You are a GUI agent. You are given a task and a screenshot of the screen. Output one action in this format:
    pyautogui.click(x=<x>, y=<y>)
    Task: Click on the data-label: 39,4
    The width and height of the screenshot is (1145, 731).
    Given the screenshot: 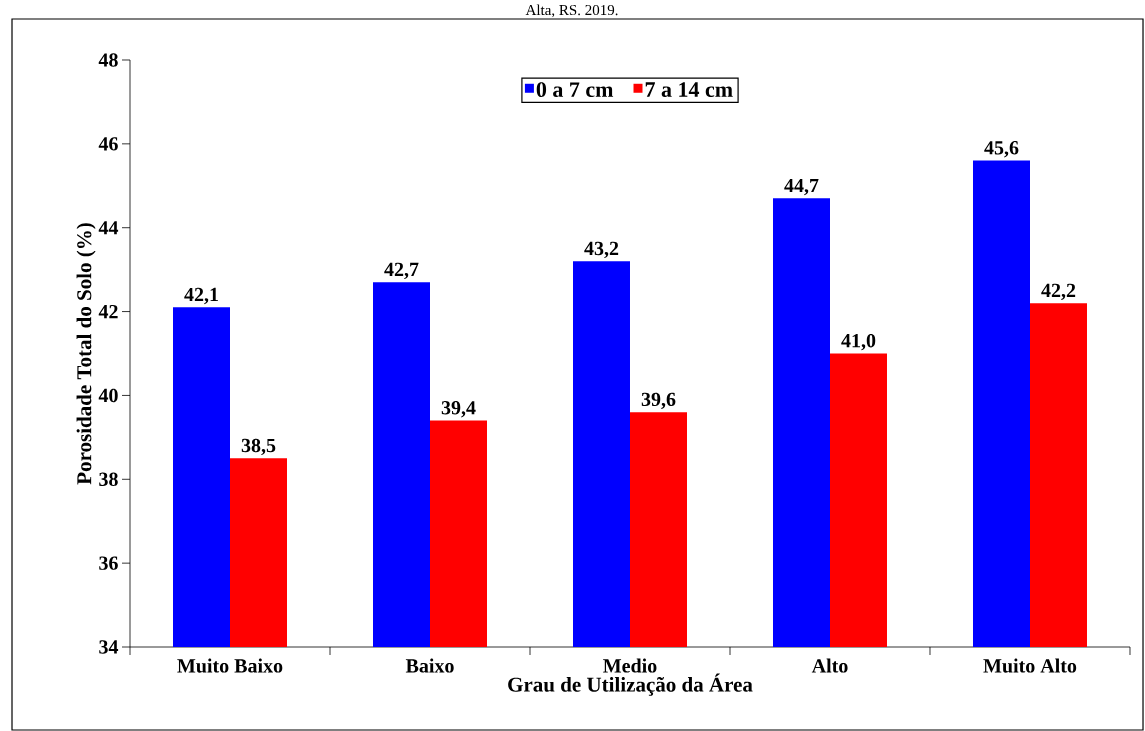 What is the action you would take?
    pyautogui.click(x=458, y=409)
    